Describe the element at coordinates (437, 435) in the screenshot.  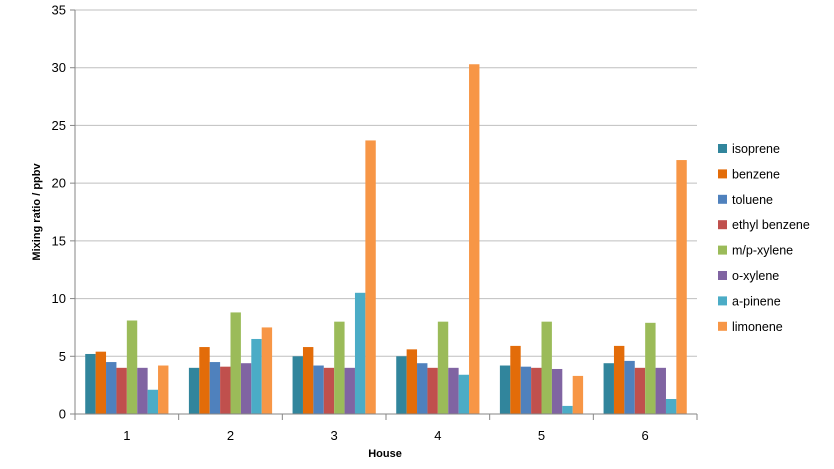
I see `x-tick-label: 4` at that location.